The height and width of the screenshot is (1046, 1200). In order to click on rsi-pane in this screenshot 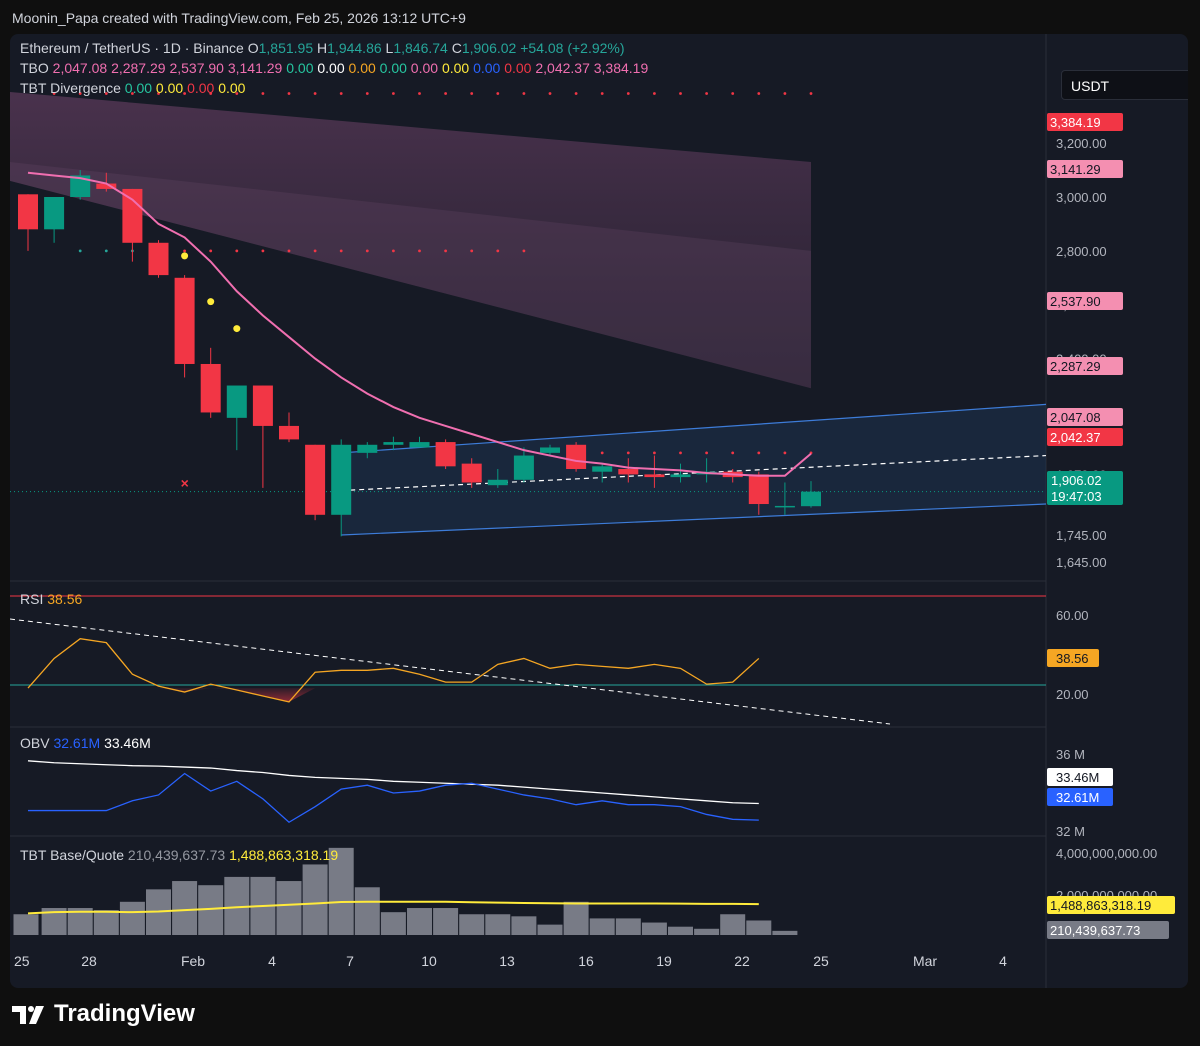, I will do `click(528, 660)`.